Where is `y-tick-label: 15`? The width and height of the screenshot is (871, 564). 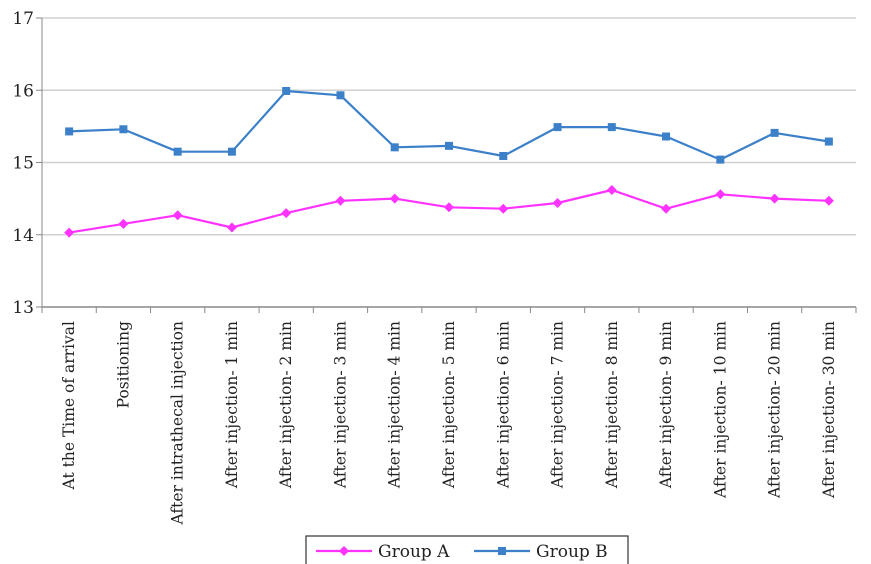
y-tick-label: 15 is located at coordinates (23, 164).